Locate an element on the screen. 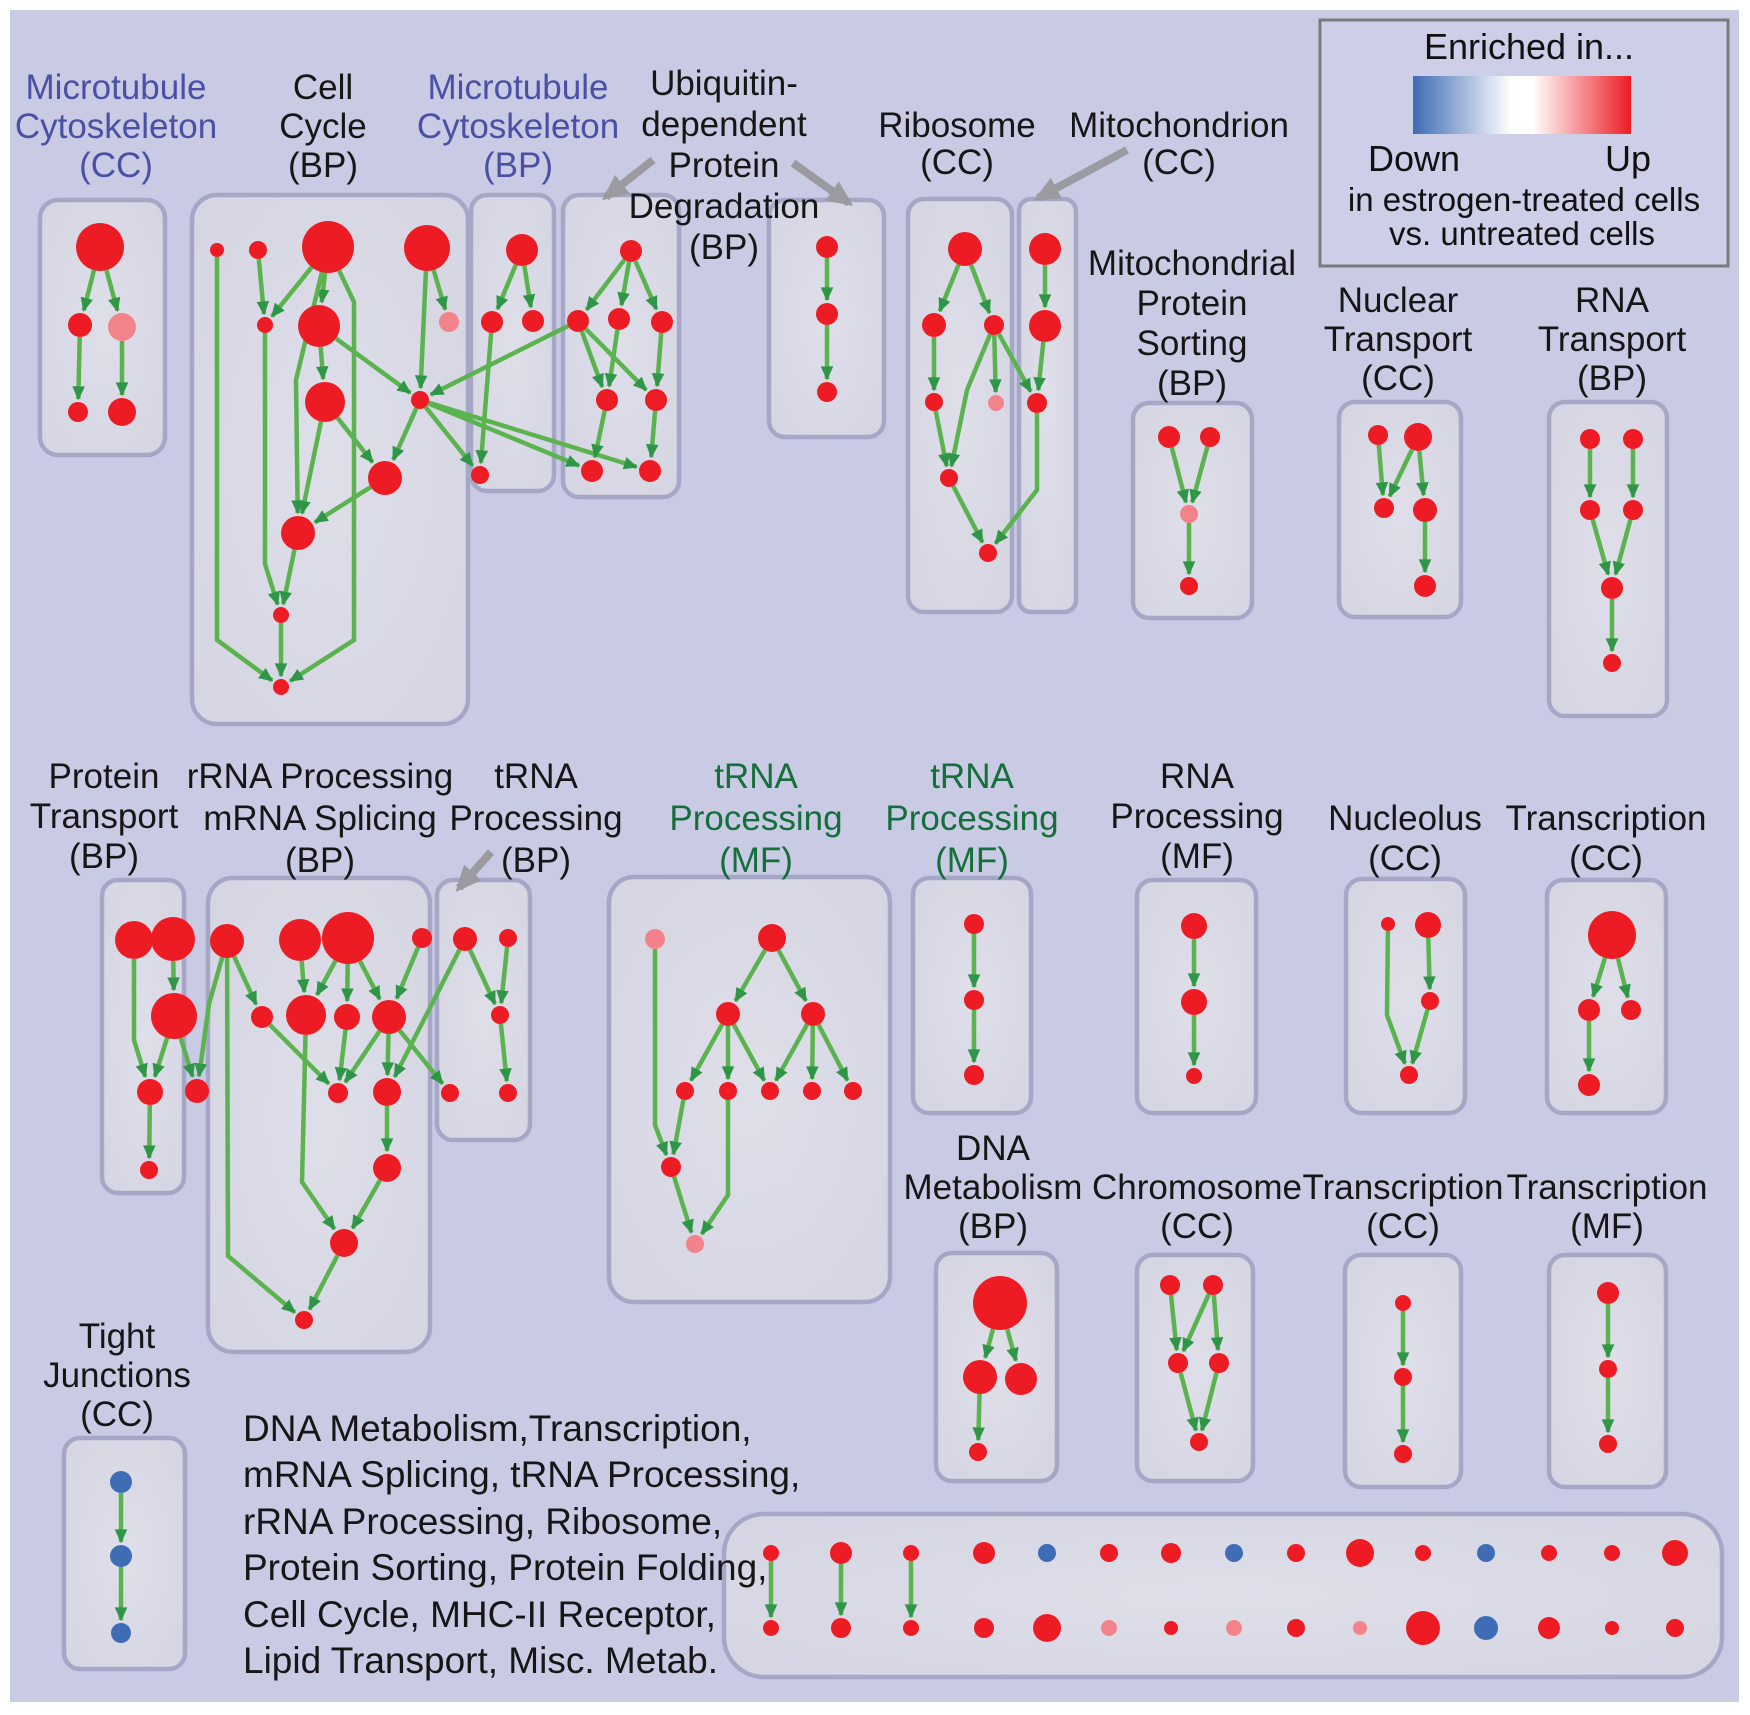  svg-text: dependent is located at coordinates (724, 124).